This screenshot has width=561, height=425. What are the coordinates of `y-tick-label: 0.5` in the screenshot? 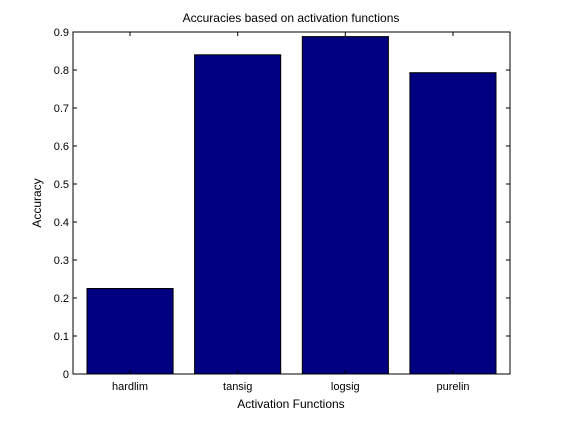 It's located at (61, 185).